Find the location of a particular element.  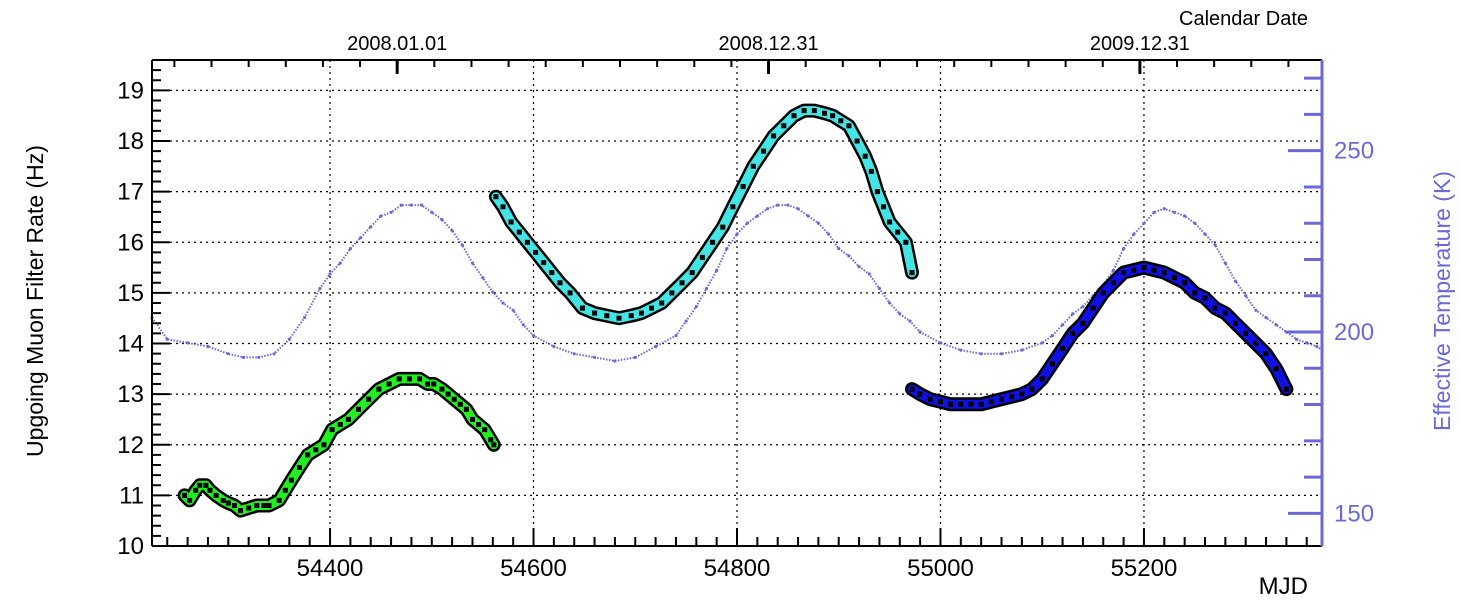

x-axis-label: MJD is located at coordinates (1283, 586).